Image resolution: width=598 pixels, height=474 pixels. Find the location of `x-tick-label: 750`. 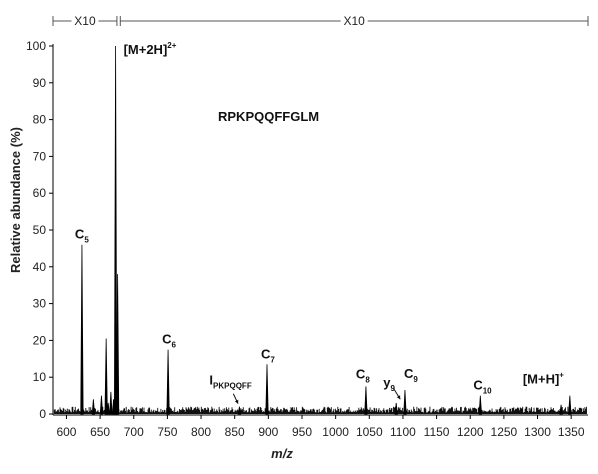

x-tick-label: 750 is located at coordinates (167, 432).